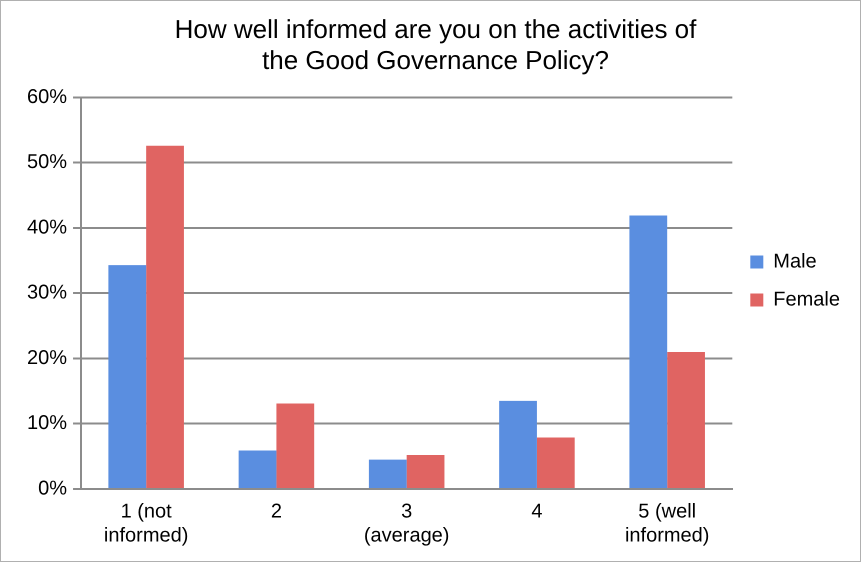 The image size is (861, 562). What do you see at coordinates (436, 44) in the screenshot?
I see `chart-title: How well informed are you on the activities of the Good Governance Policy?` at bounding box center [436, 44].